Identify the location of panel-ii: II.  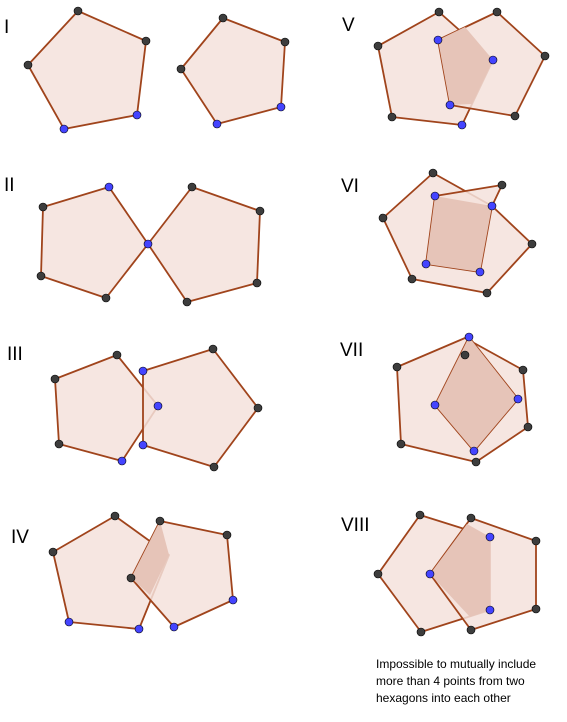
(134, 240).